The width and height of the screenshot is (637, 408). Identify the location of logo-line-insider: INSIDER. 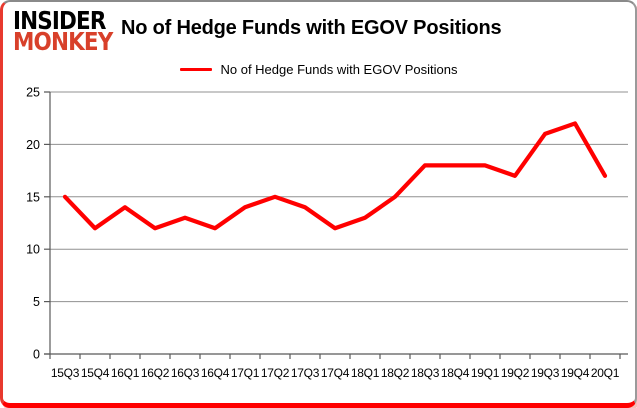
(59, 20).